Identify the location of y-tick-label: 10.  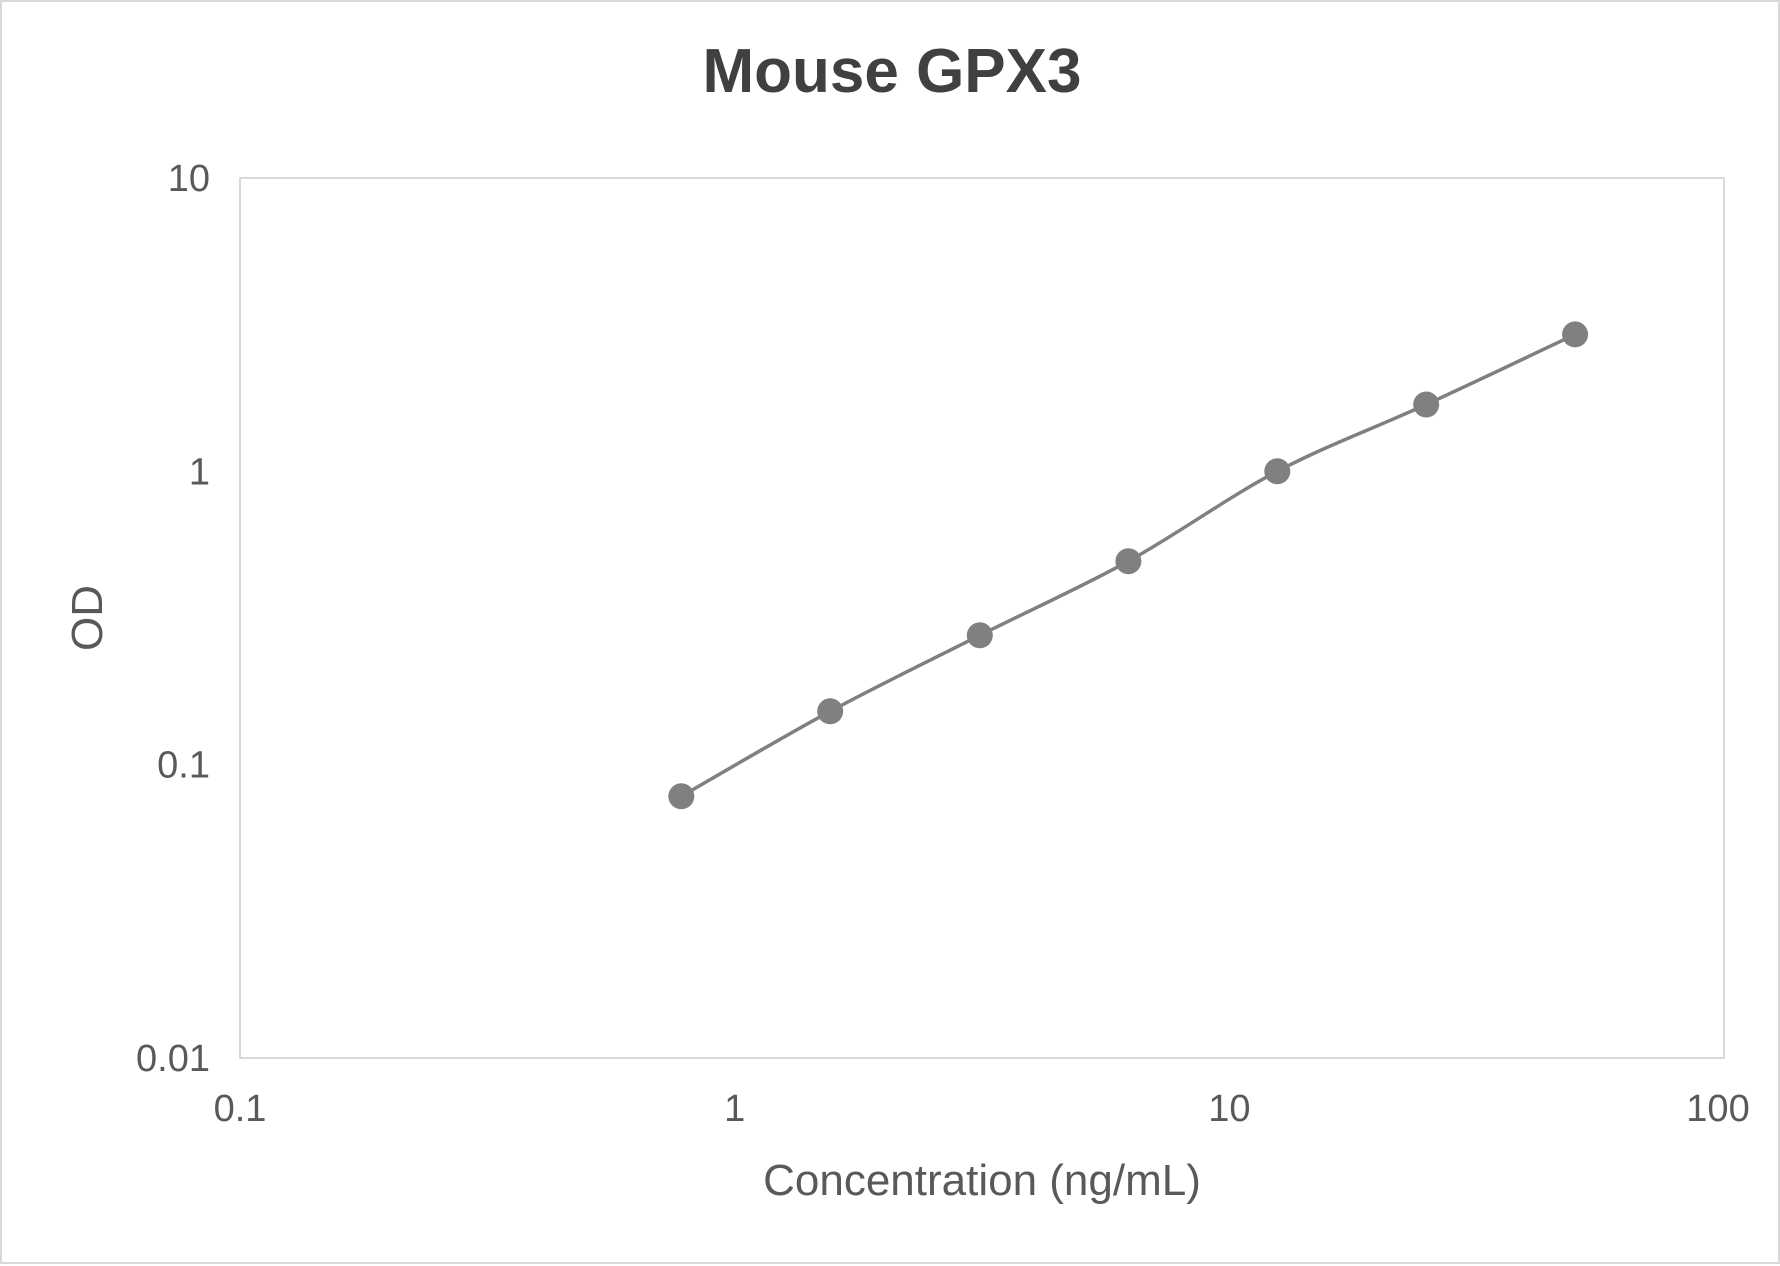
(189, 179).